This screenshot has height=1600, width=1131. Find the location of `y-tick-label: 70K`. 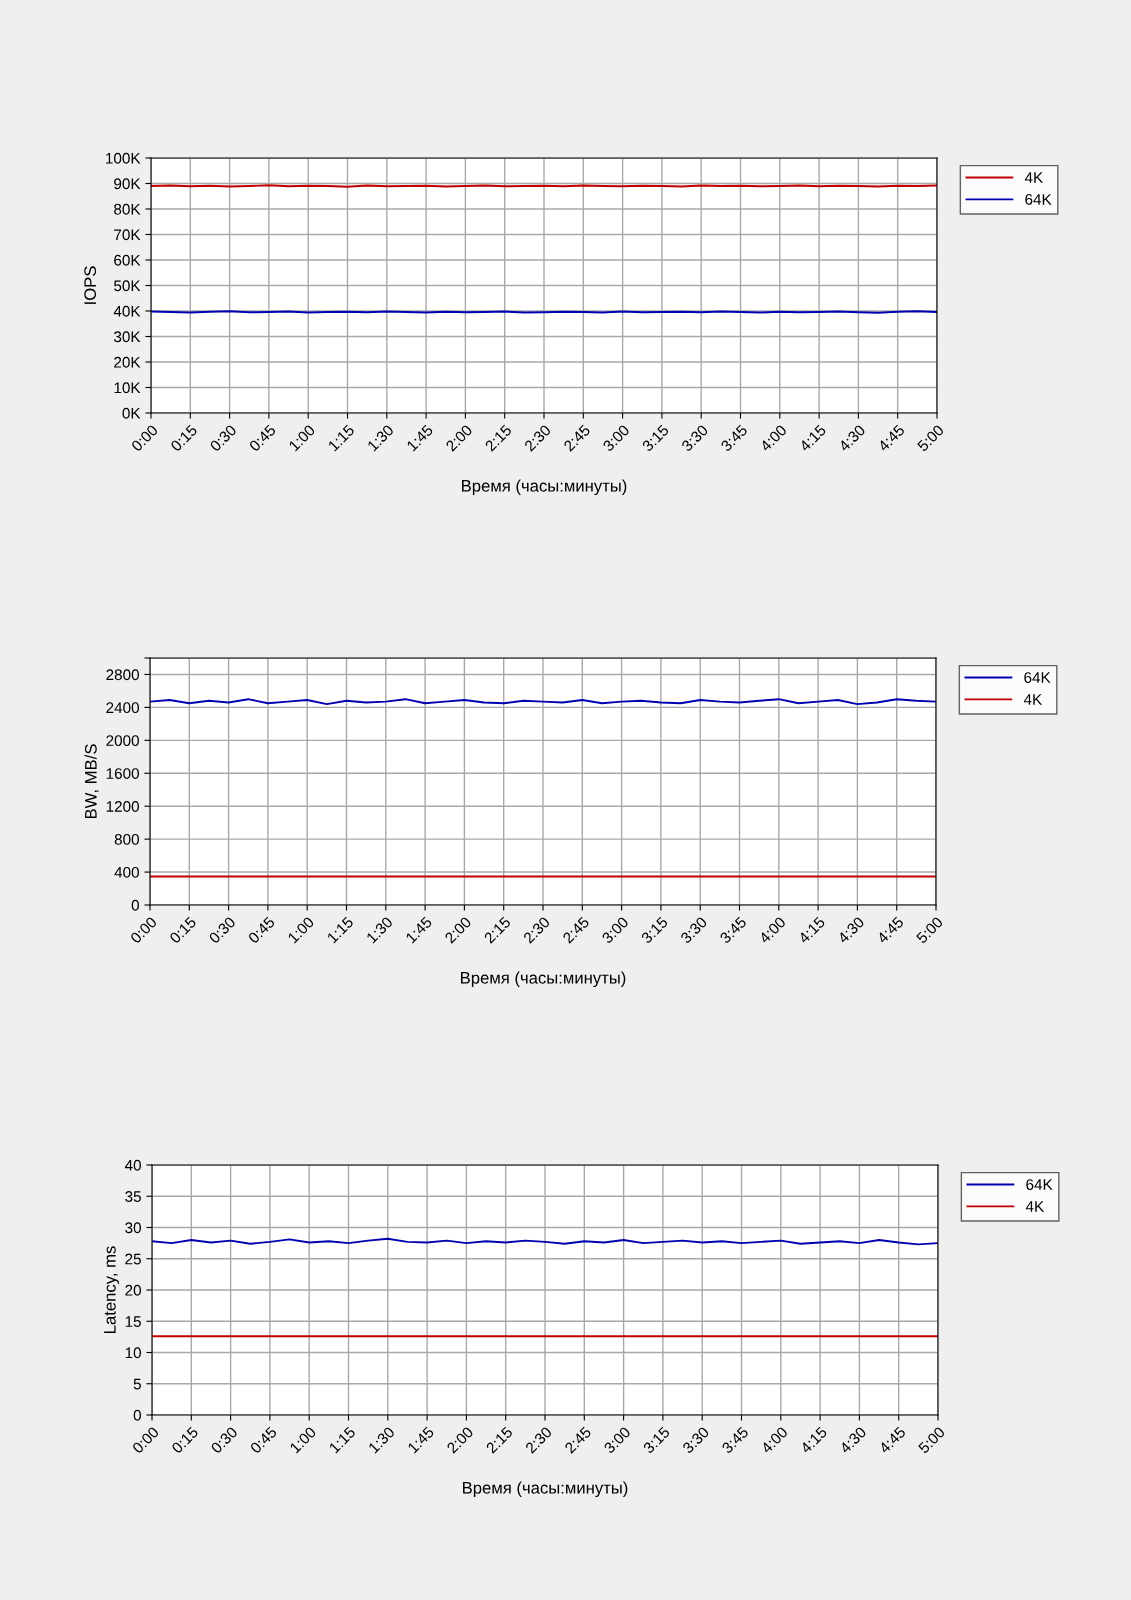

y-tick-label: 70K is located at coordinates (127, 235).